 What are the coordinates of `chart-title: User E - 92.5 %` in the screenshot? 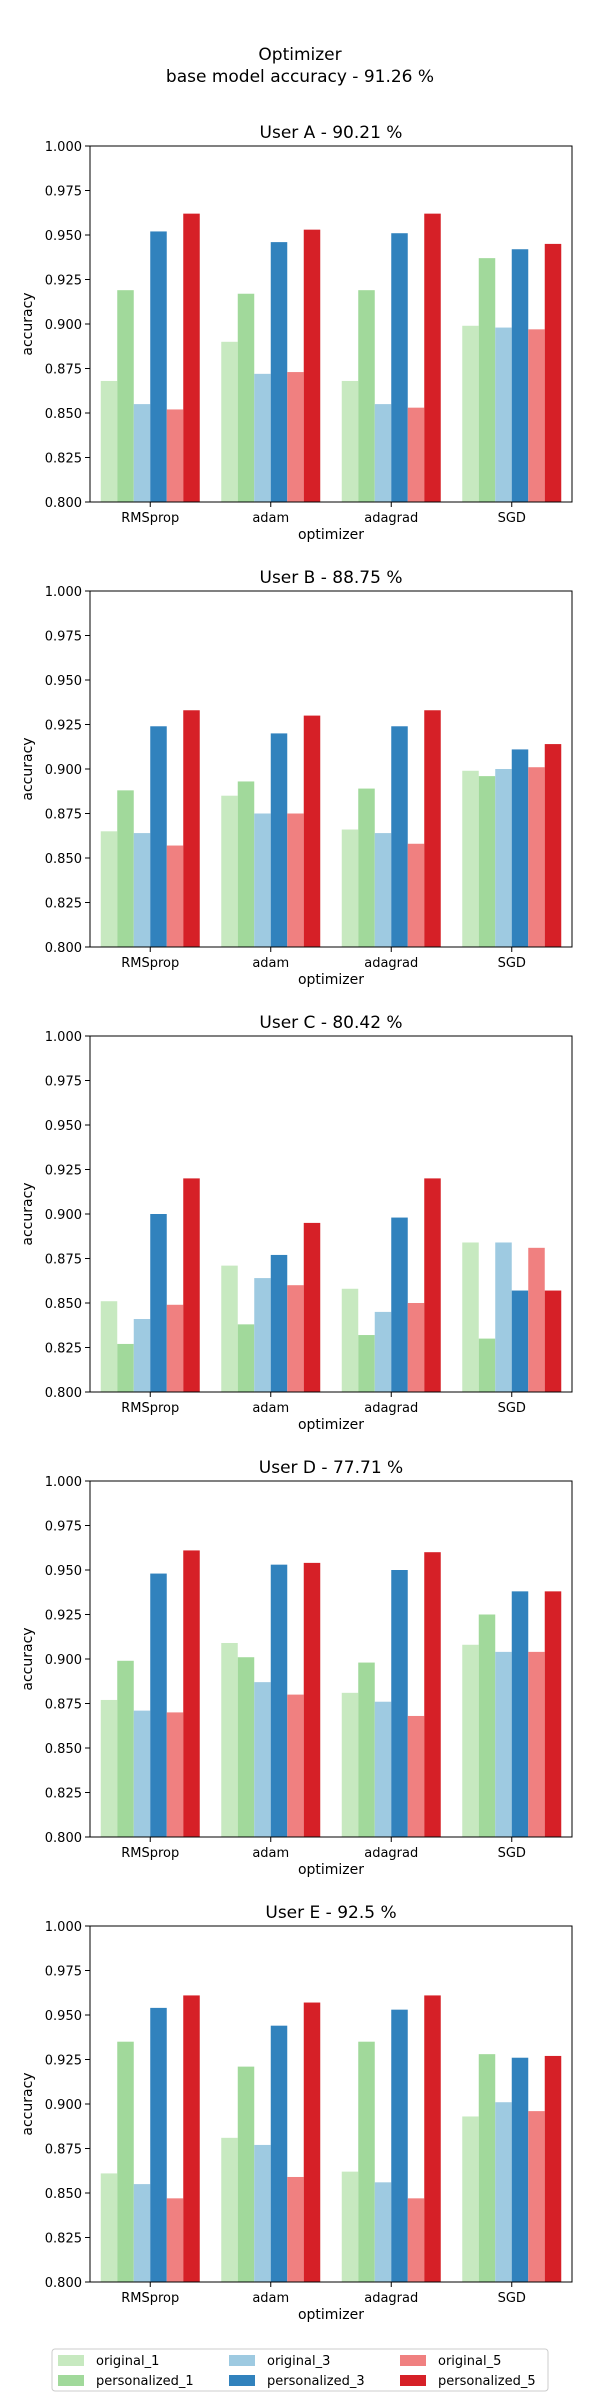 It's located at (330, 1913).